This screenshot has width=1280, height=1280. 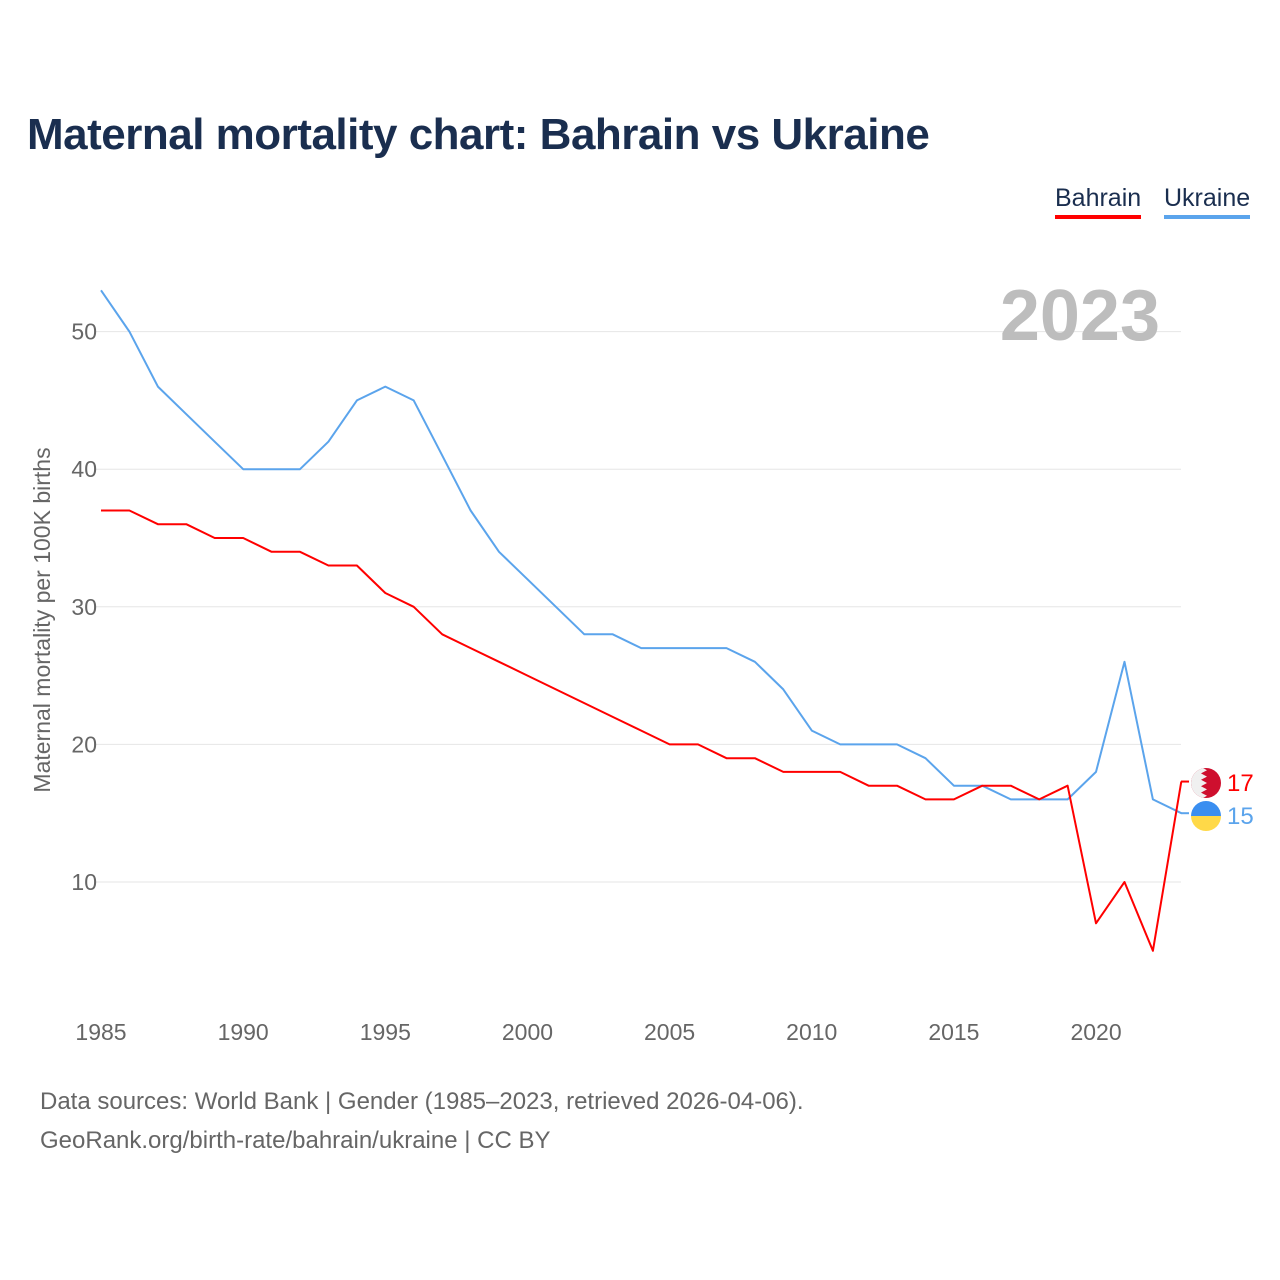 What do you see at coordinates (84, 882) in the screenshot?
I see `y-tick-label: 10` at bounding box center [84, 882].